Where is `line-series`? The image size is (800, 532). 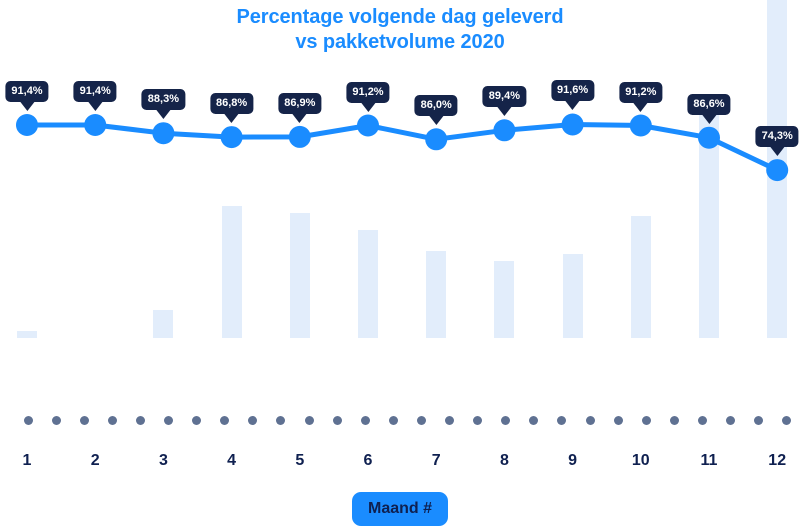 line-series is located at coordinates (402, 147).